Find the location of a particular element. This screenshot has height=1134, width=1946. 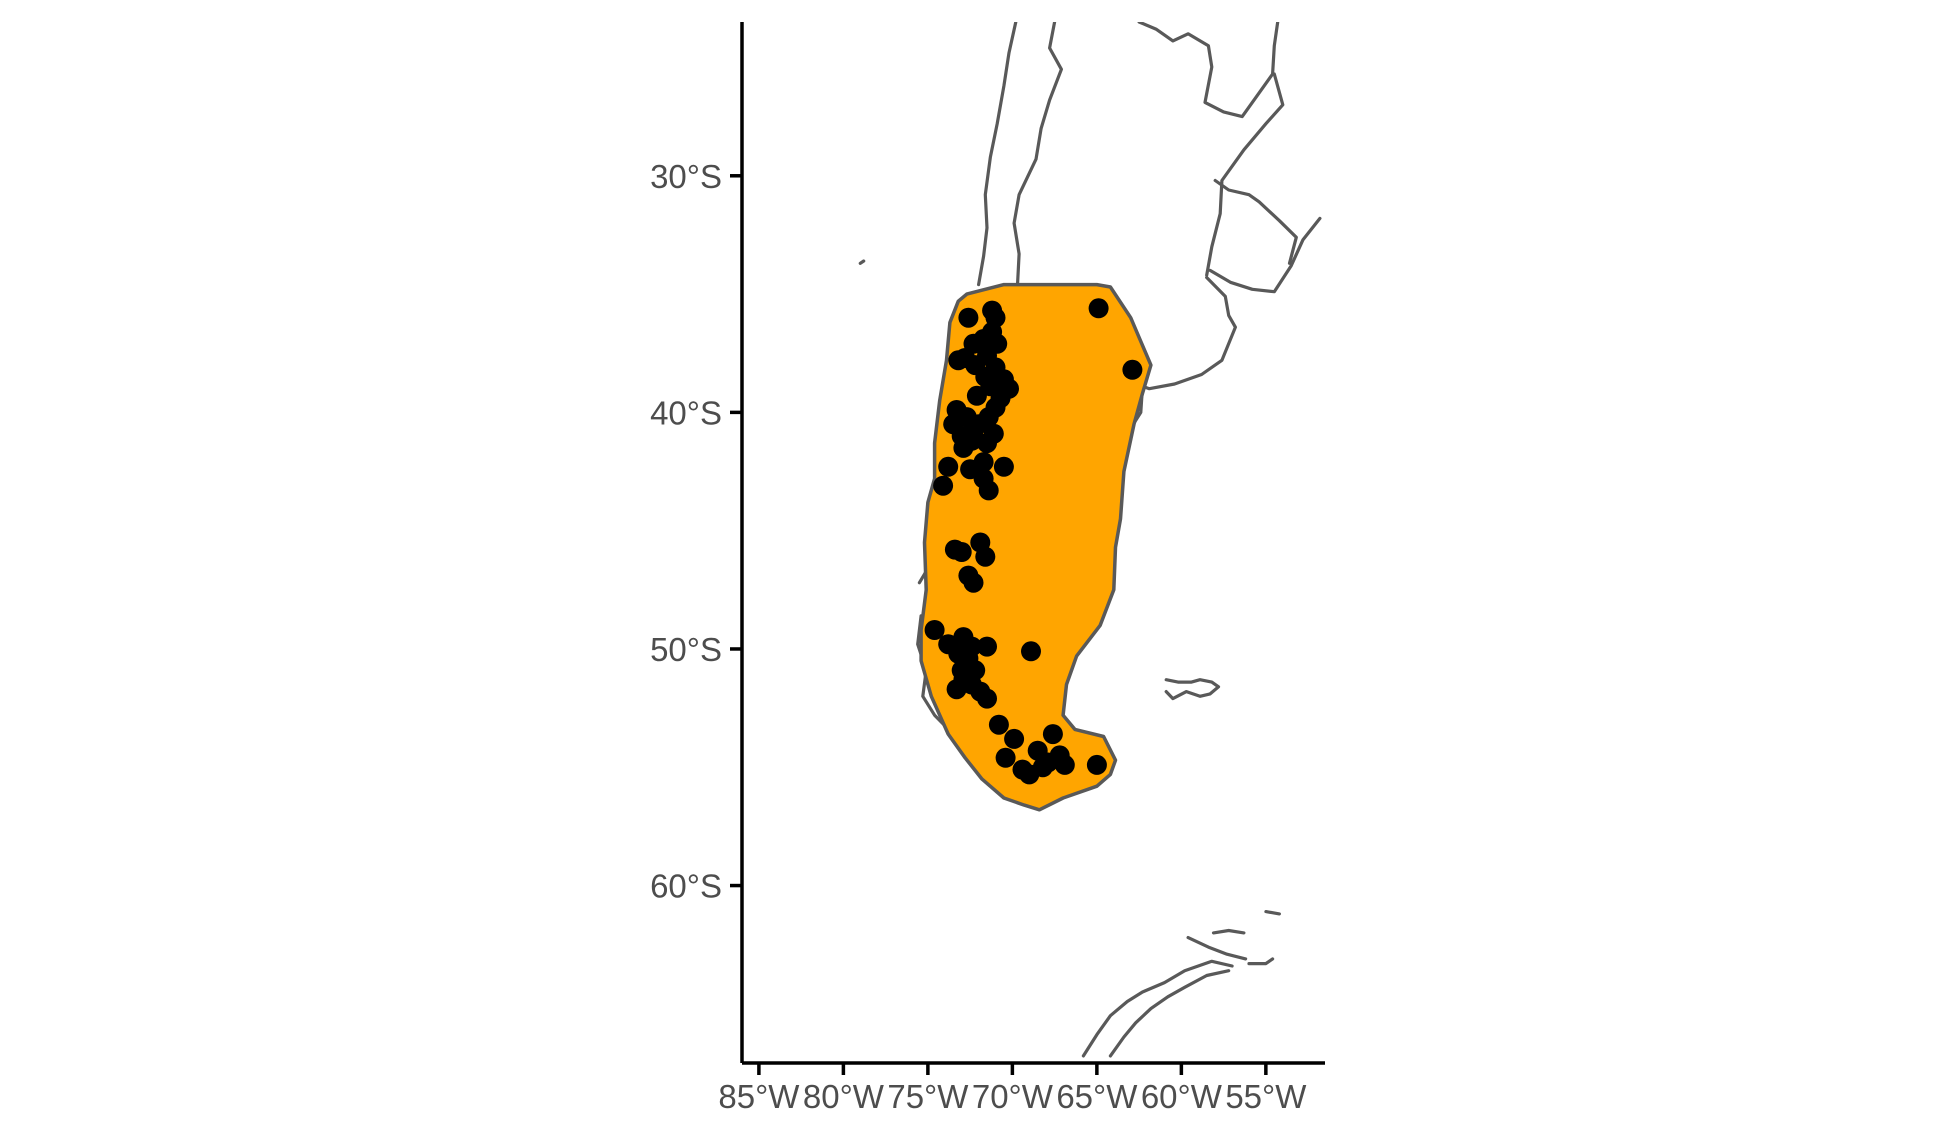

y-tick-label-2: 50°S is located at coordinates (686, 649).